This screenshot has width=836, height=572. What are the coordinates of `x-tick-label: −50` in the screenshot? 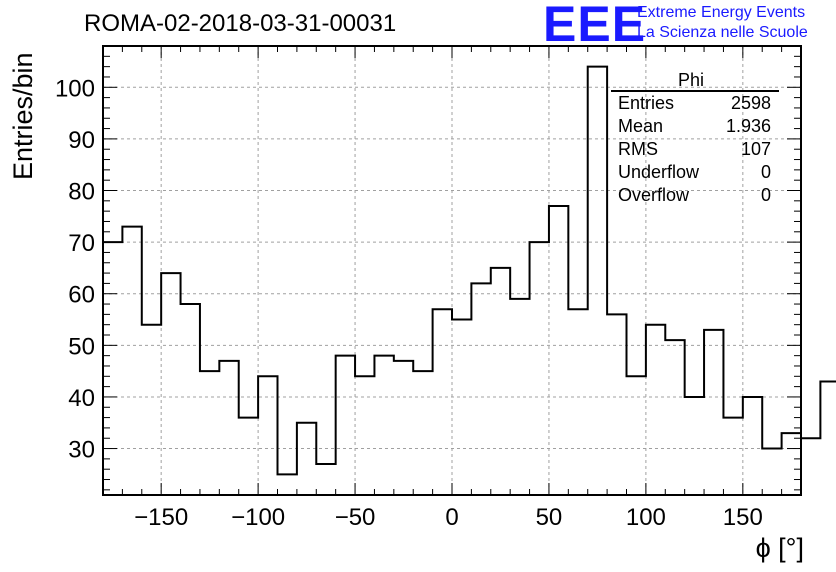 It's located at (355, 517).